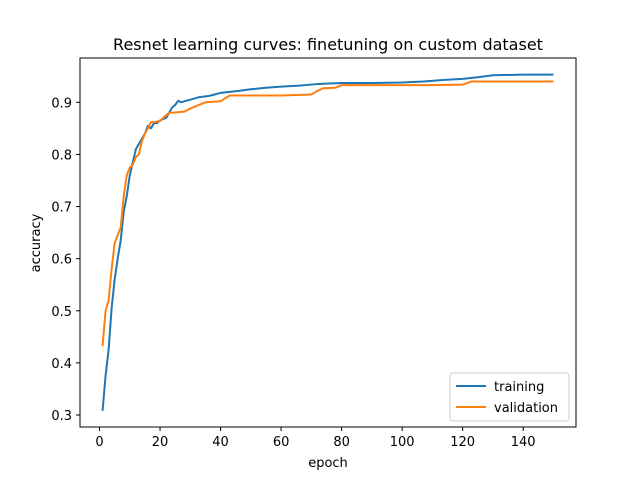 The width and height of the screenshot is (640, 480). I want to click on x-tick-label: 20, so click(160, 442).